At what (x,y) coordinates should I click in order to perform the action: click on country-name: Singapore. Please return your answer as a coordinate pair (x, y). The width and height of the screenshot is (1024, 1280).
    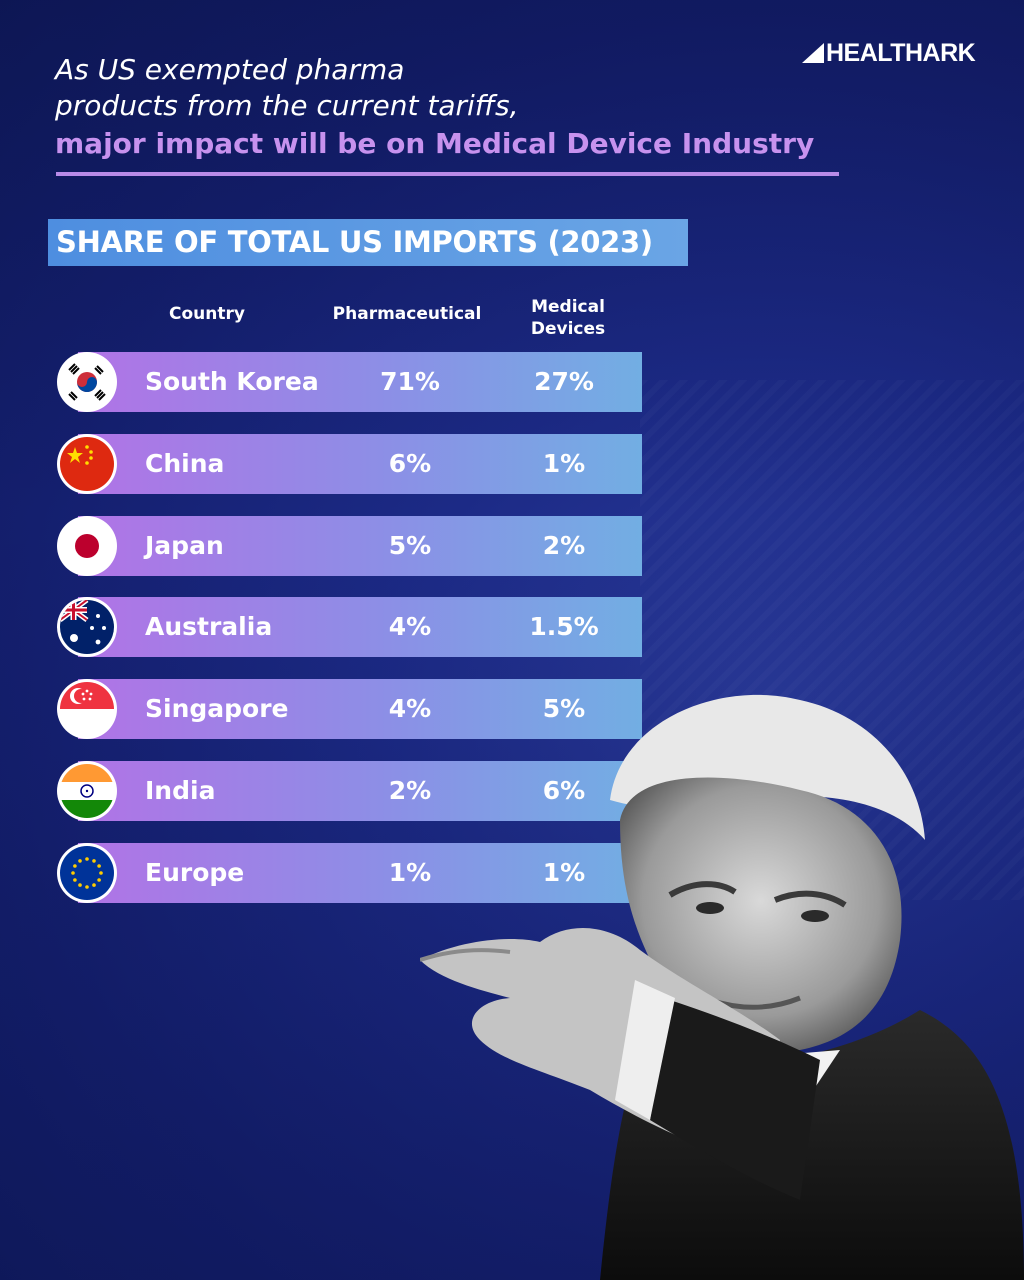
    Looking at the image, I should click on (217, 708).